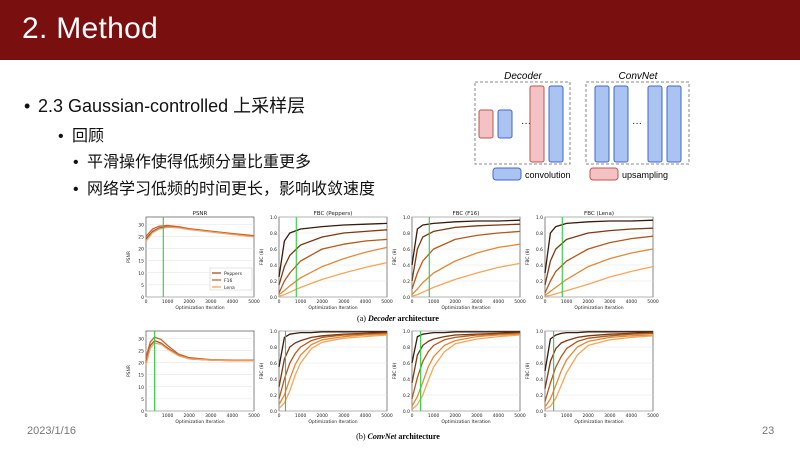 The height and width of the screenshot is (450, 800). I want to click on decoder-label: Decoder, so click(523, 76).